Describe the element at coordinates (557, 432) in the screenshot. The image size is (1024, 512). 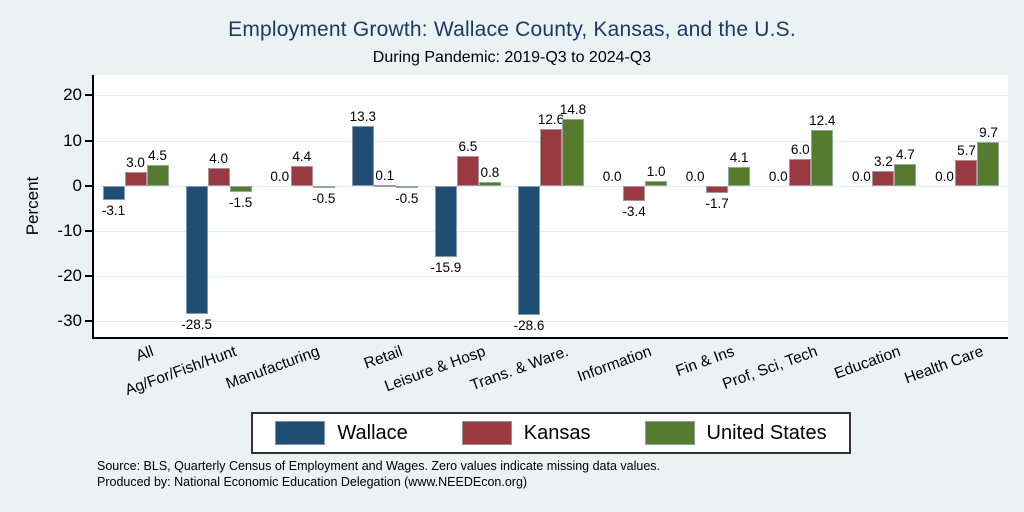
I see `legend-label: Kansas` at that location.